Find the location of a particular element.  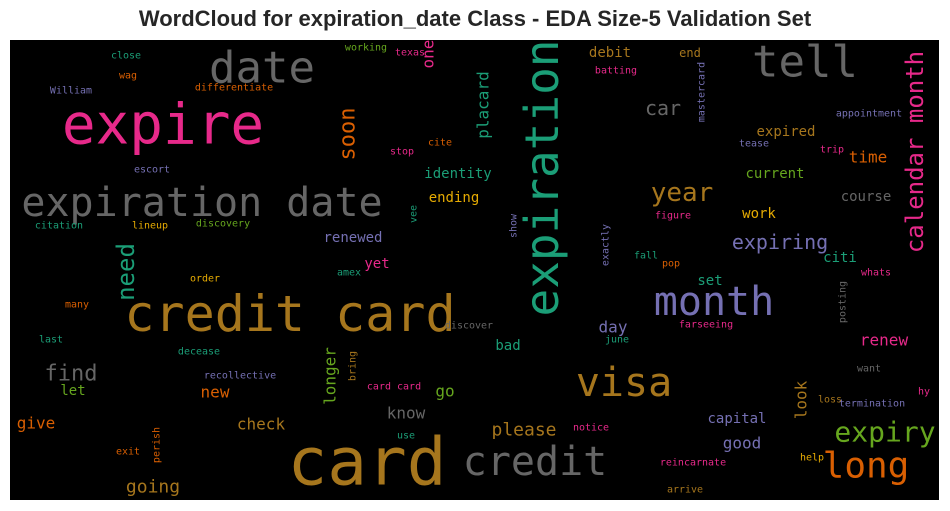

word-notice: notice is located at coordinates (591, 428).